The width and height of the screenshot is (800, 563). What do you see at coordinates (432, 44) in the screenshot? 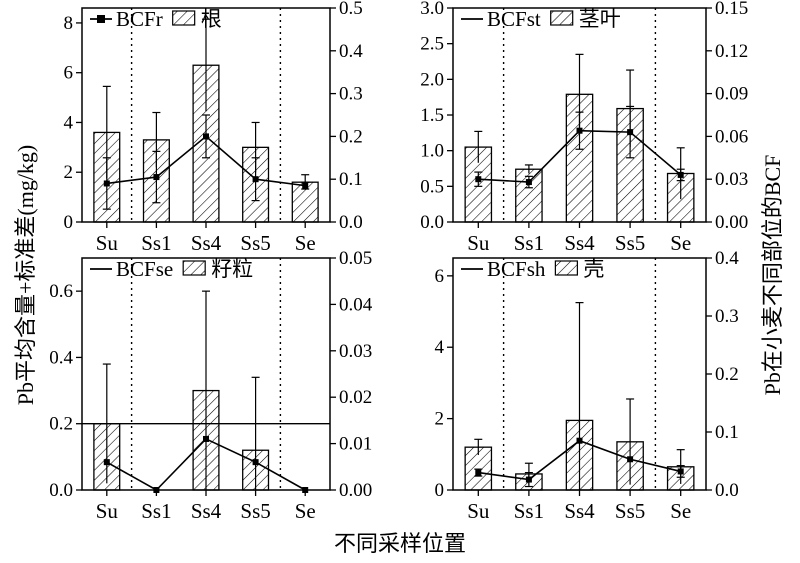
I see `y-tick-label-left: 2.5` at bounding box center [432, 44].